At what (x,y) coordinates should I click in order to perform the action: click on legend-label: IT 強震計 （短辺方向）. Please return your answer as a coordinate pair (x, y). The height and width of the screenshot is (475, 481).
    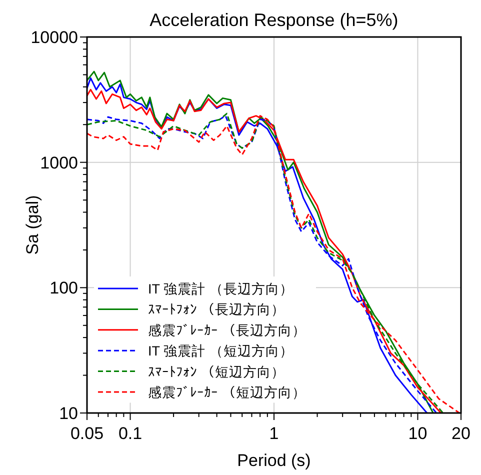
    Looking at the image, I should click on (221, 351).